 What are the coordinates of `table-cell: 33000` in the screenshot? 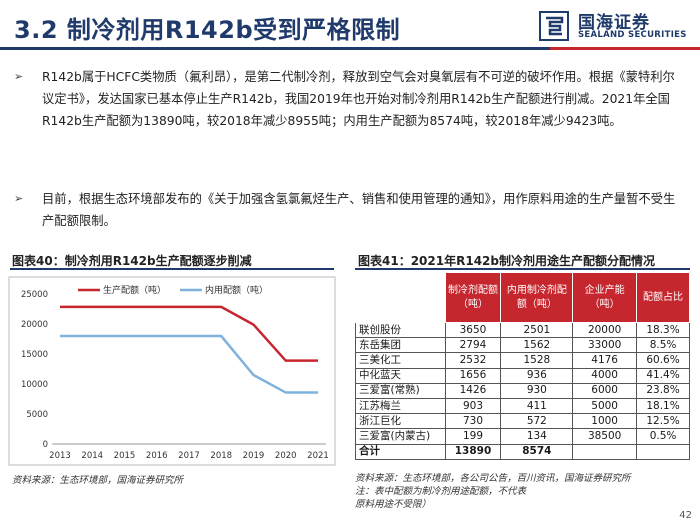 It's located at (605, 345).